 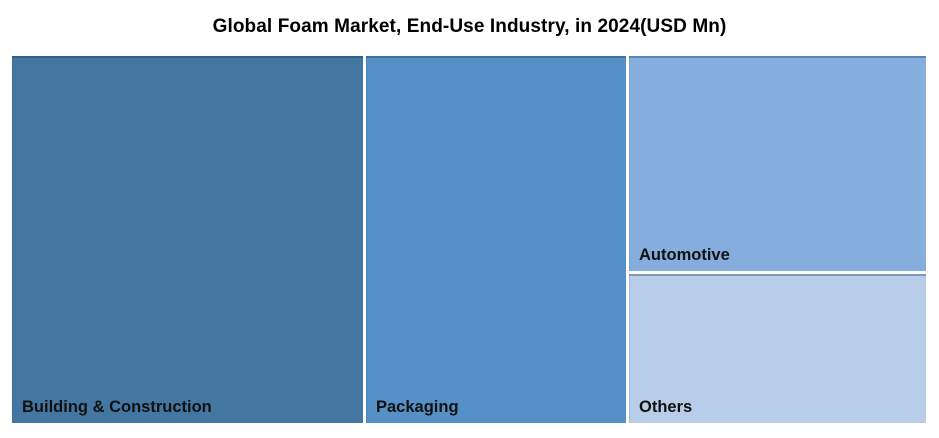 What do you see at coordinates (117, 407) in the screenshot?
I see `cell-label-building-construction: Building & Construction` at bounding box center [117, 407].